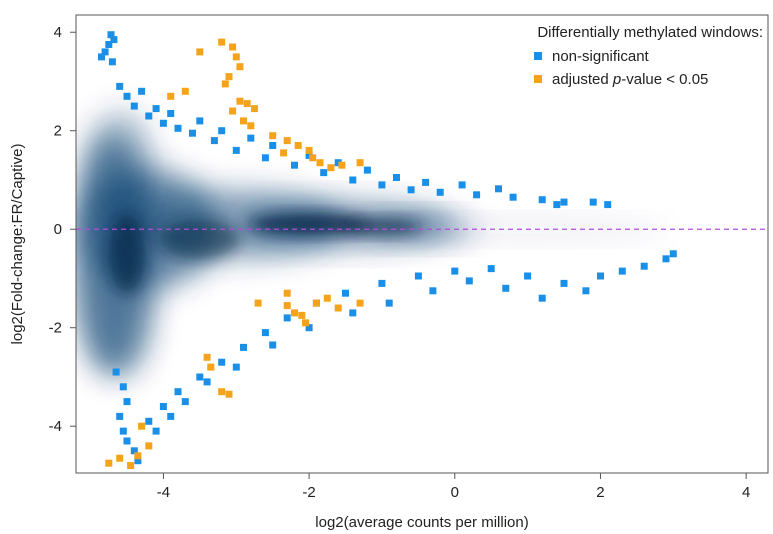 This screenshot has height=534, width=773. I want to click on legend-entry-nonsignificant: non-significant, so click(592, 56).